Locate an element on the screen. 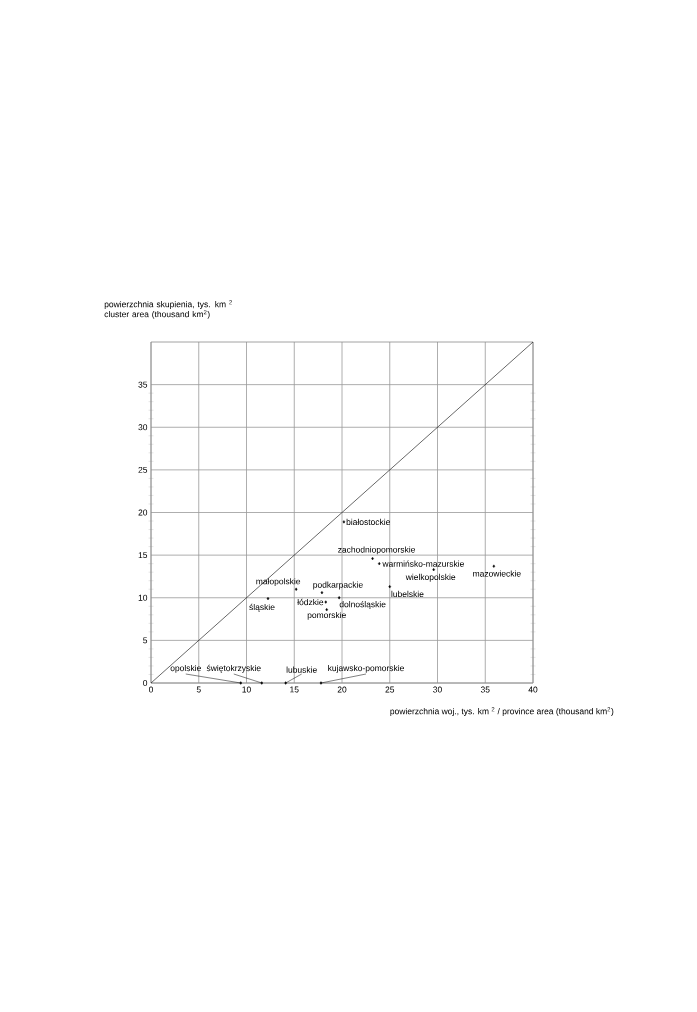  y-tick-label: 30 is located at coordinates (143, 427).